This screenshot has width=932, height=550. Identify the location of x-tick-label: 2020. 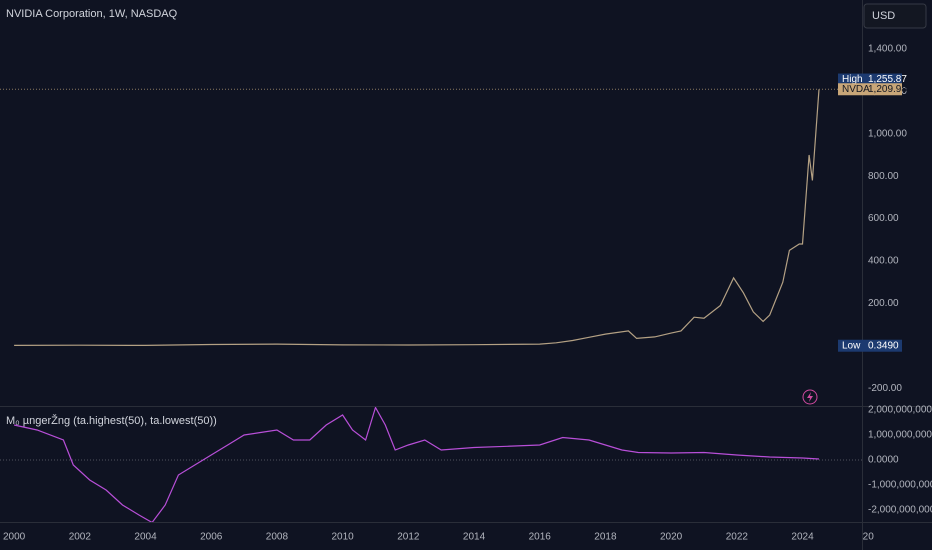
(671, 537).